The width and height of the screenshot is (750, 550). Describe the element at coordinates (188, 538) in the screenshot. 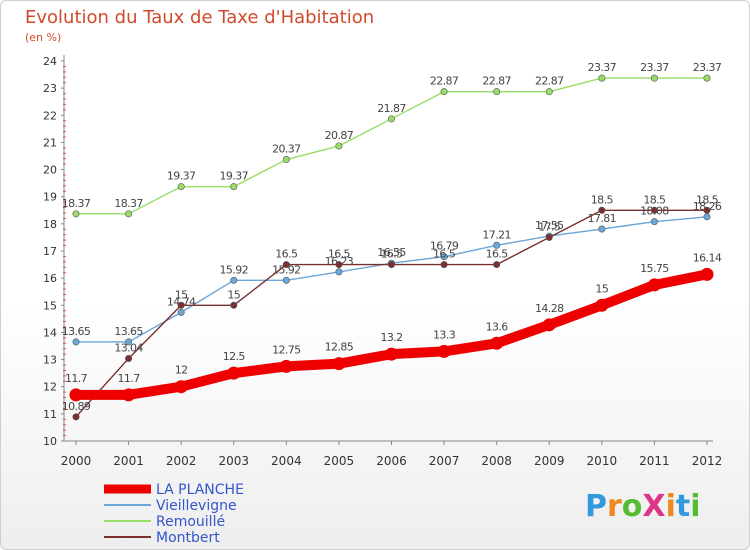

I see `legend-label: Montbert` at that location.